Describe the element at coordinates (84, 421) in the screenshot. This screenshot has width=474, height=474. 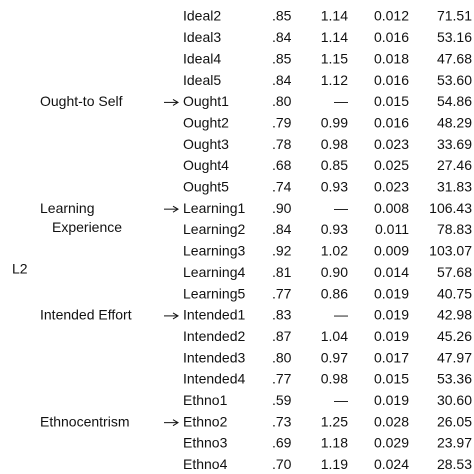
I see `group-label: Ethnocentrism` at that location.